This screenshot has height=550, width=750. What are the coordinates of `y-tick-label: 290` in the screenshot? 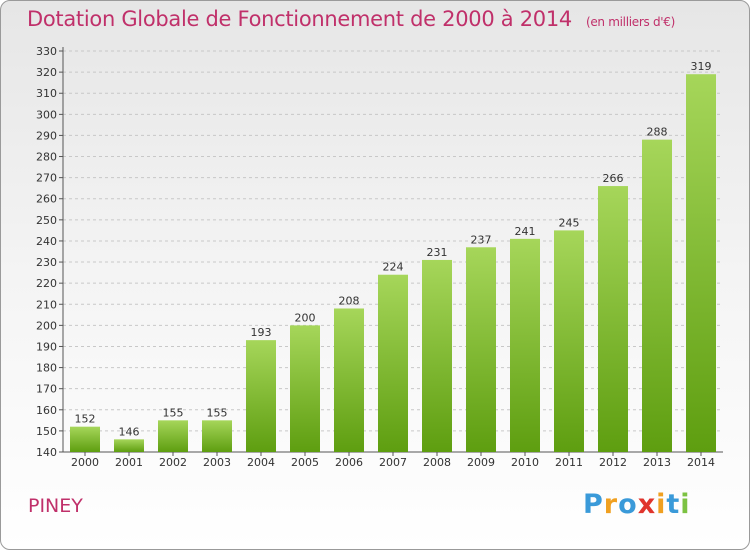 It's located at (46, 135).